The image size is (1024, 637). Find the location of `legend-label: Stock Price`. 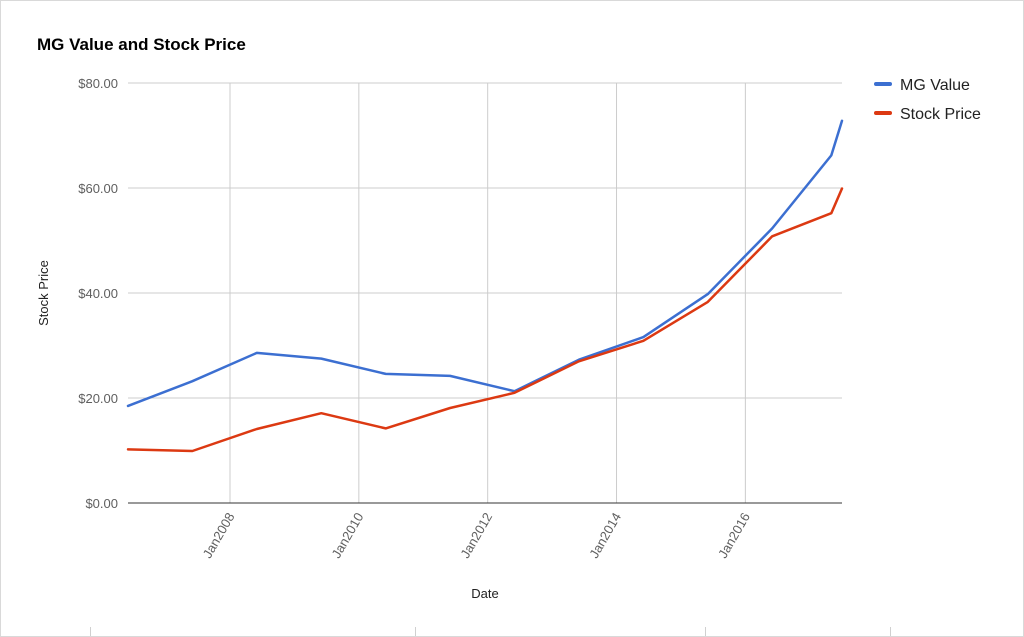

legend-label: Stock Price is located at coordinates (940, 114).